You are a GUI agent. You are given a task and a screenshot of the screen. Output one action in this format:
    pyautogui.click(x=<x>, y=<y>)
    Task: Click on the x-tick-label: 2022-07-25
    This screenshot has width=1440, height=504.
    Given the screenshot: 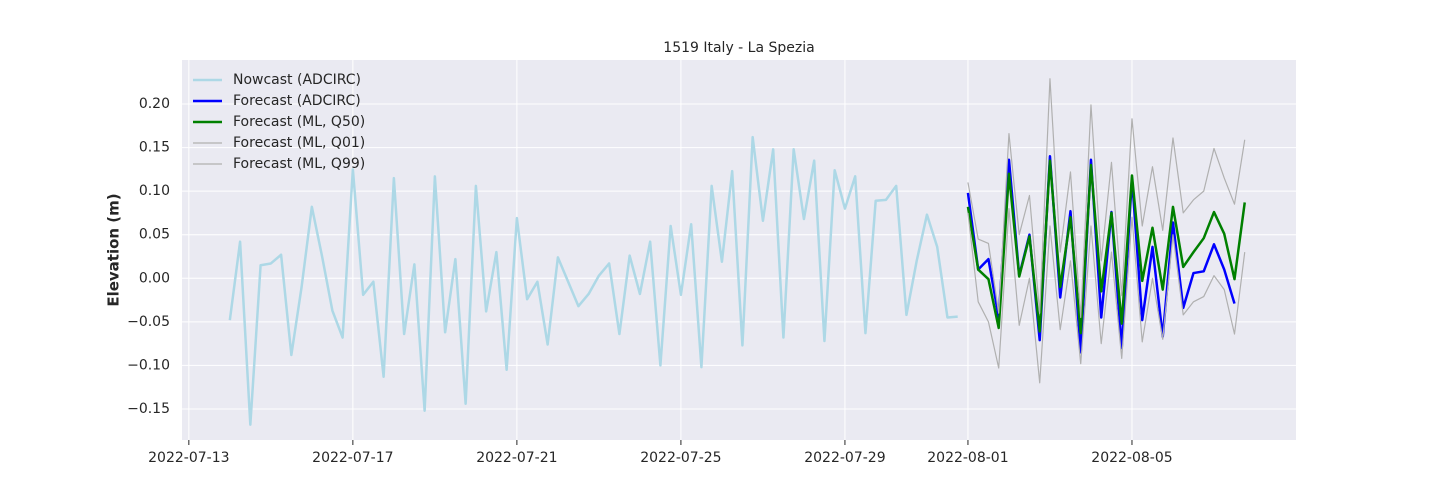 What is the action you would take?
    pyautogui.click(x=680, y=458)
    